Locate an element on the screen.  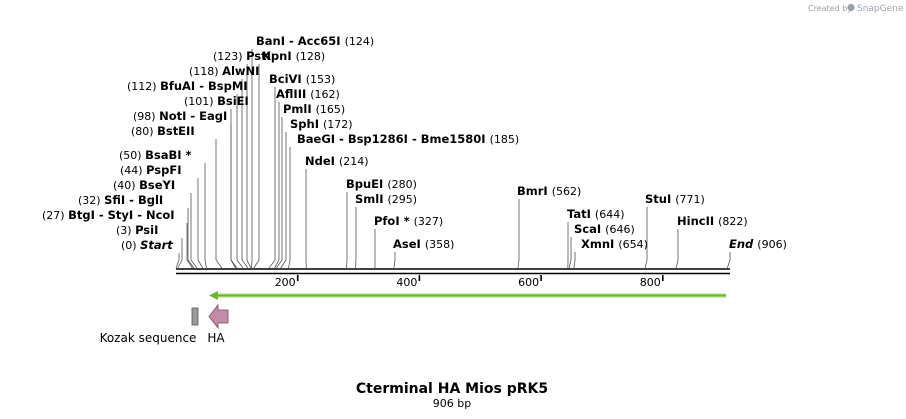
credit-prefix: Created by is located at coordinates (830, 8).